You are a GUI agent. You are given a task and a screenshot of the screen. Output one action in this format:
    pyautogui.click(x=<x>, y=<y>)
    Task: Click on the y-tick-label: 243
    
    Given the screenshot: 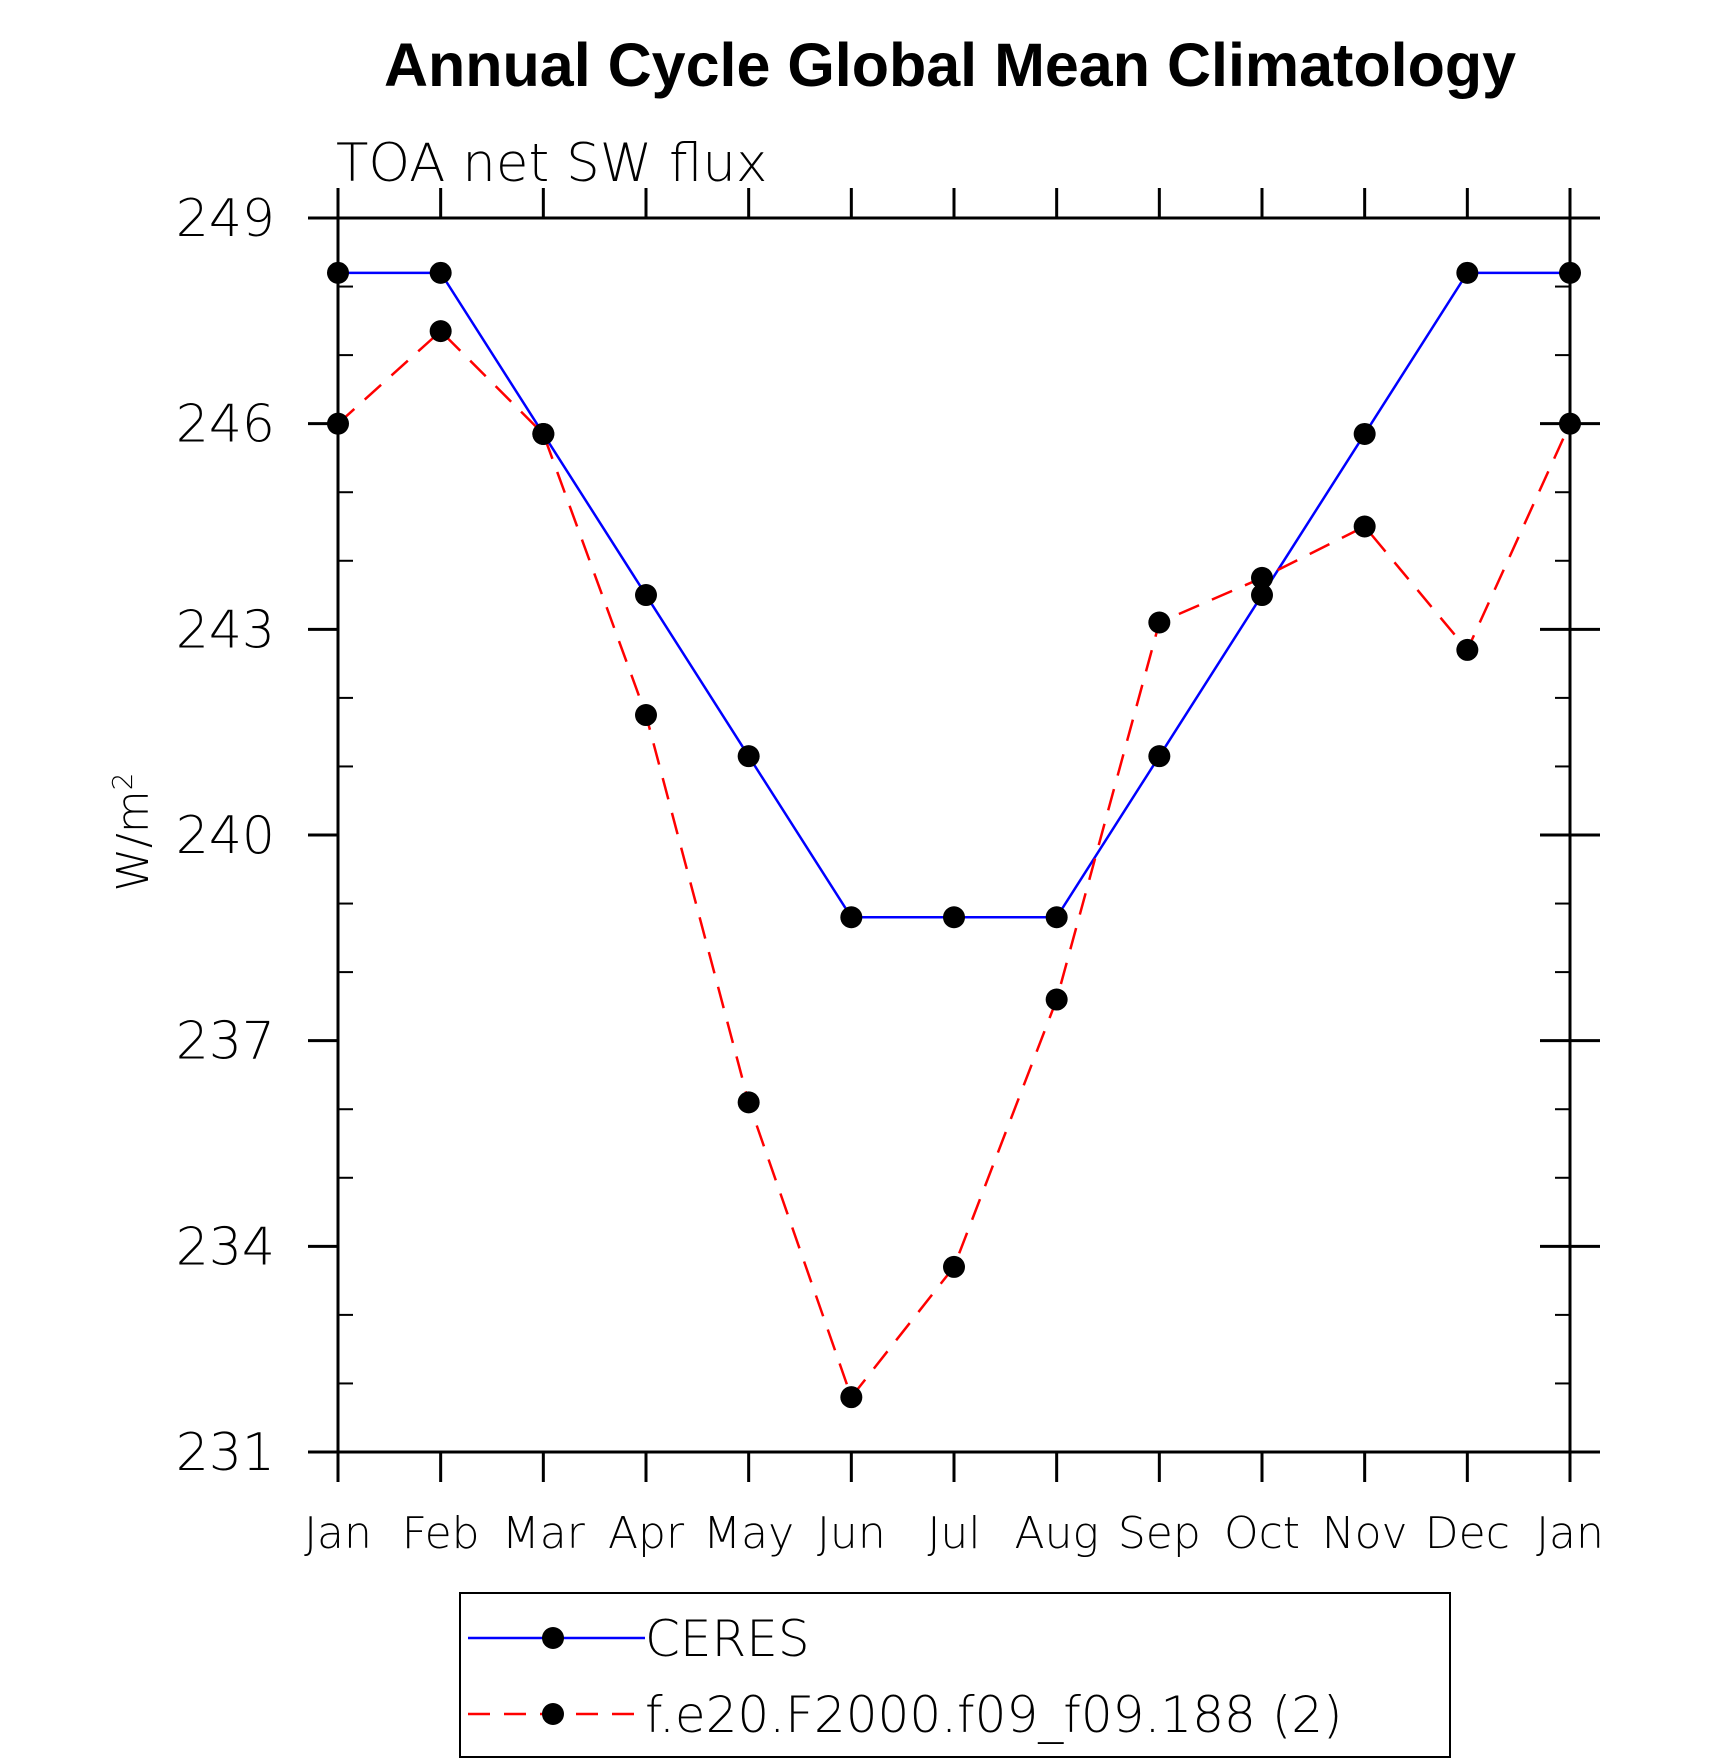 What is the action you would take?
    pyautogui.click(x=225, y=630)
    